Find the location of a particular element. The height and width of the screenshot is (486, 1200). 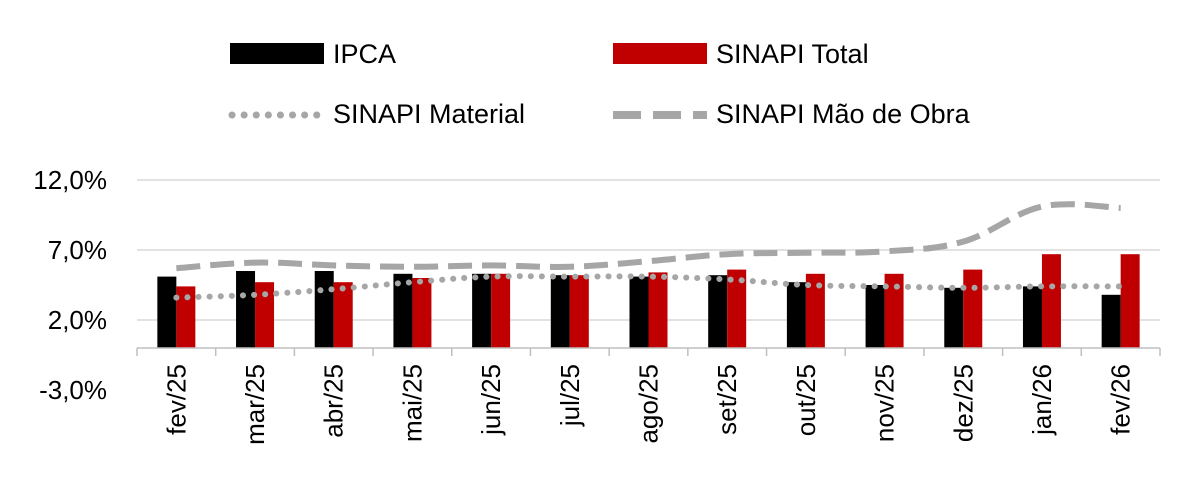

legend-item-sinapi-mao-de-obra: SINAPI Mão de Obra is located at coordinates (792, 114).